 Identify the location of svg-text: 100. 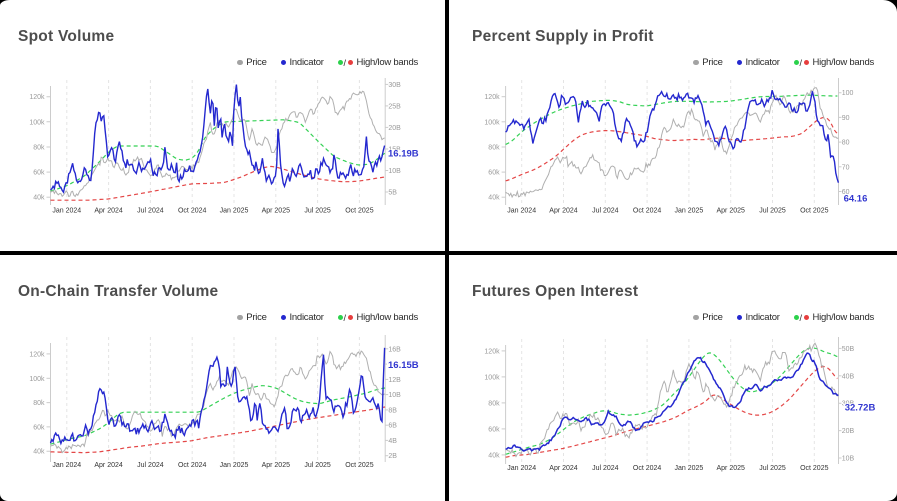
(848, 93).